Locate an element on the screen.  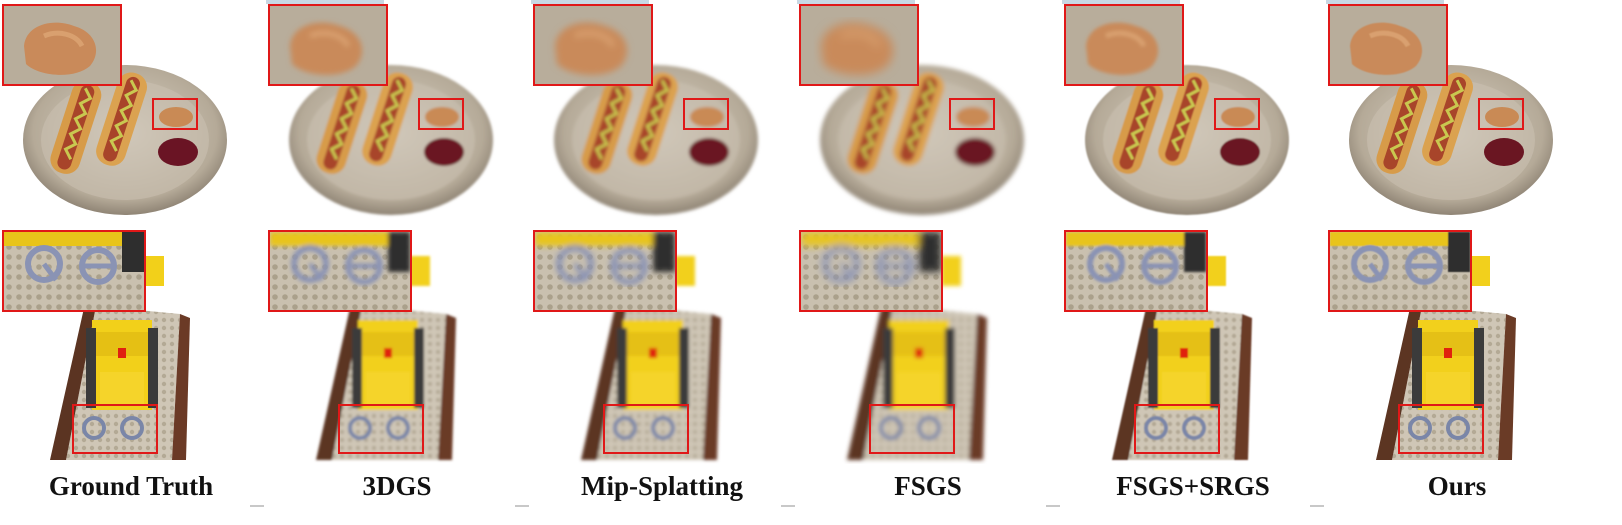
lego-render-fsgs-srgs is located at coordinates (1193, 346).